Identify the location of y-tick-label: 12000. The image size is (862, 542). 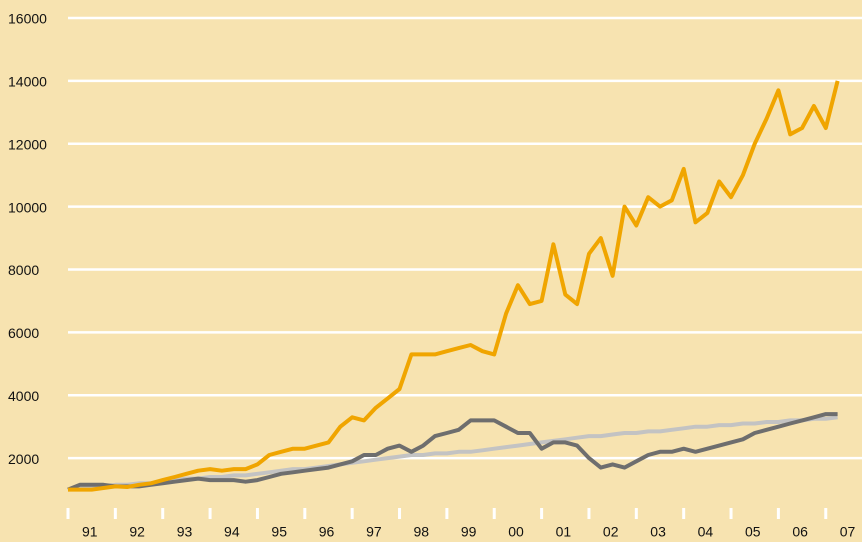
(27, 144).